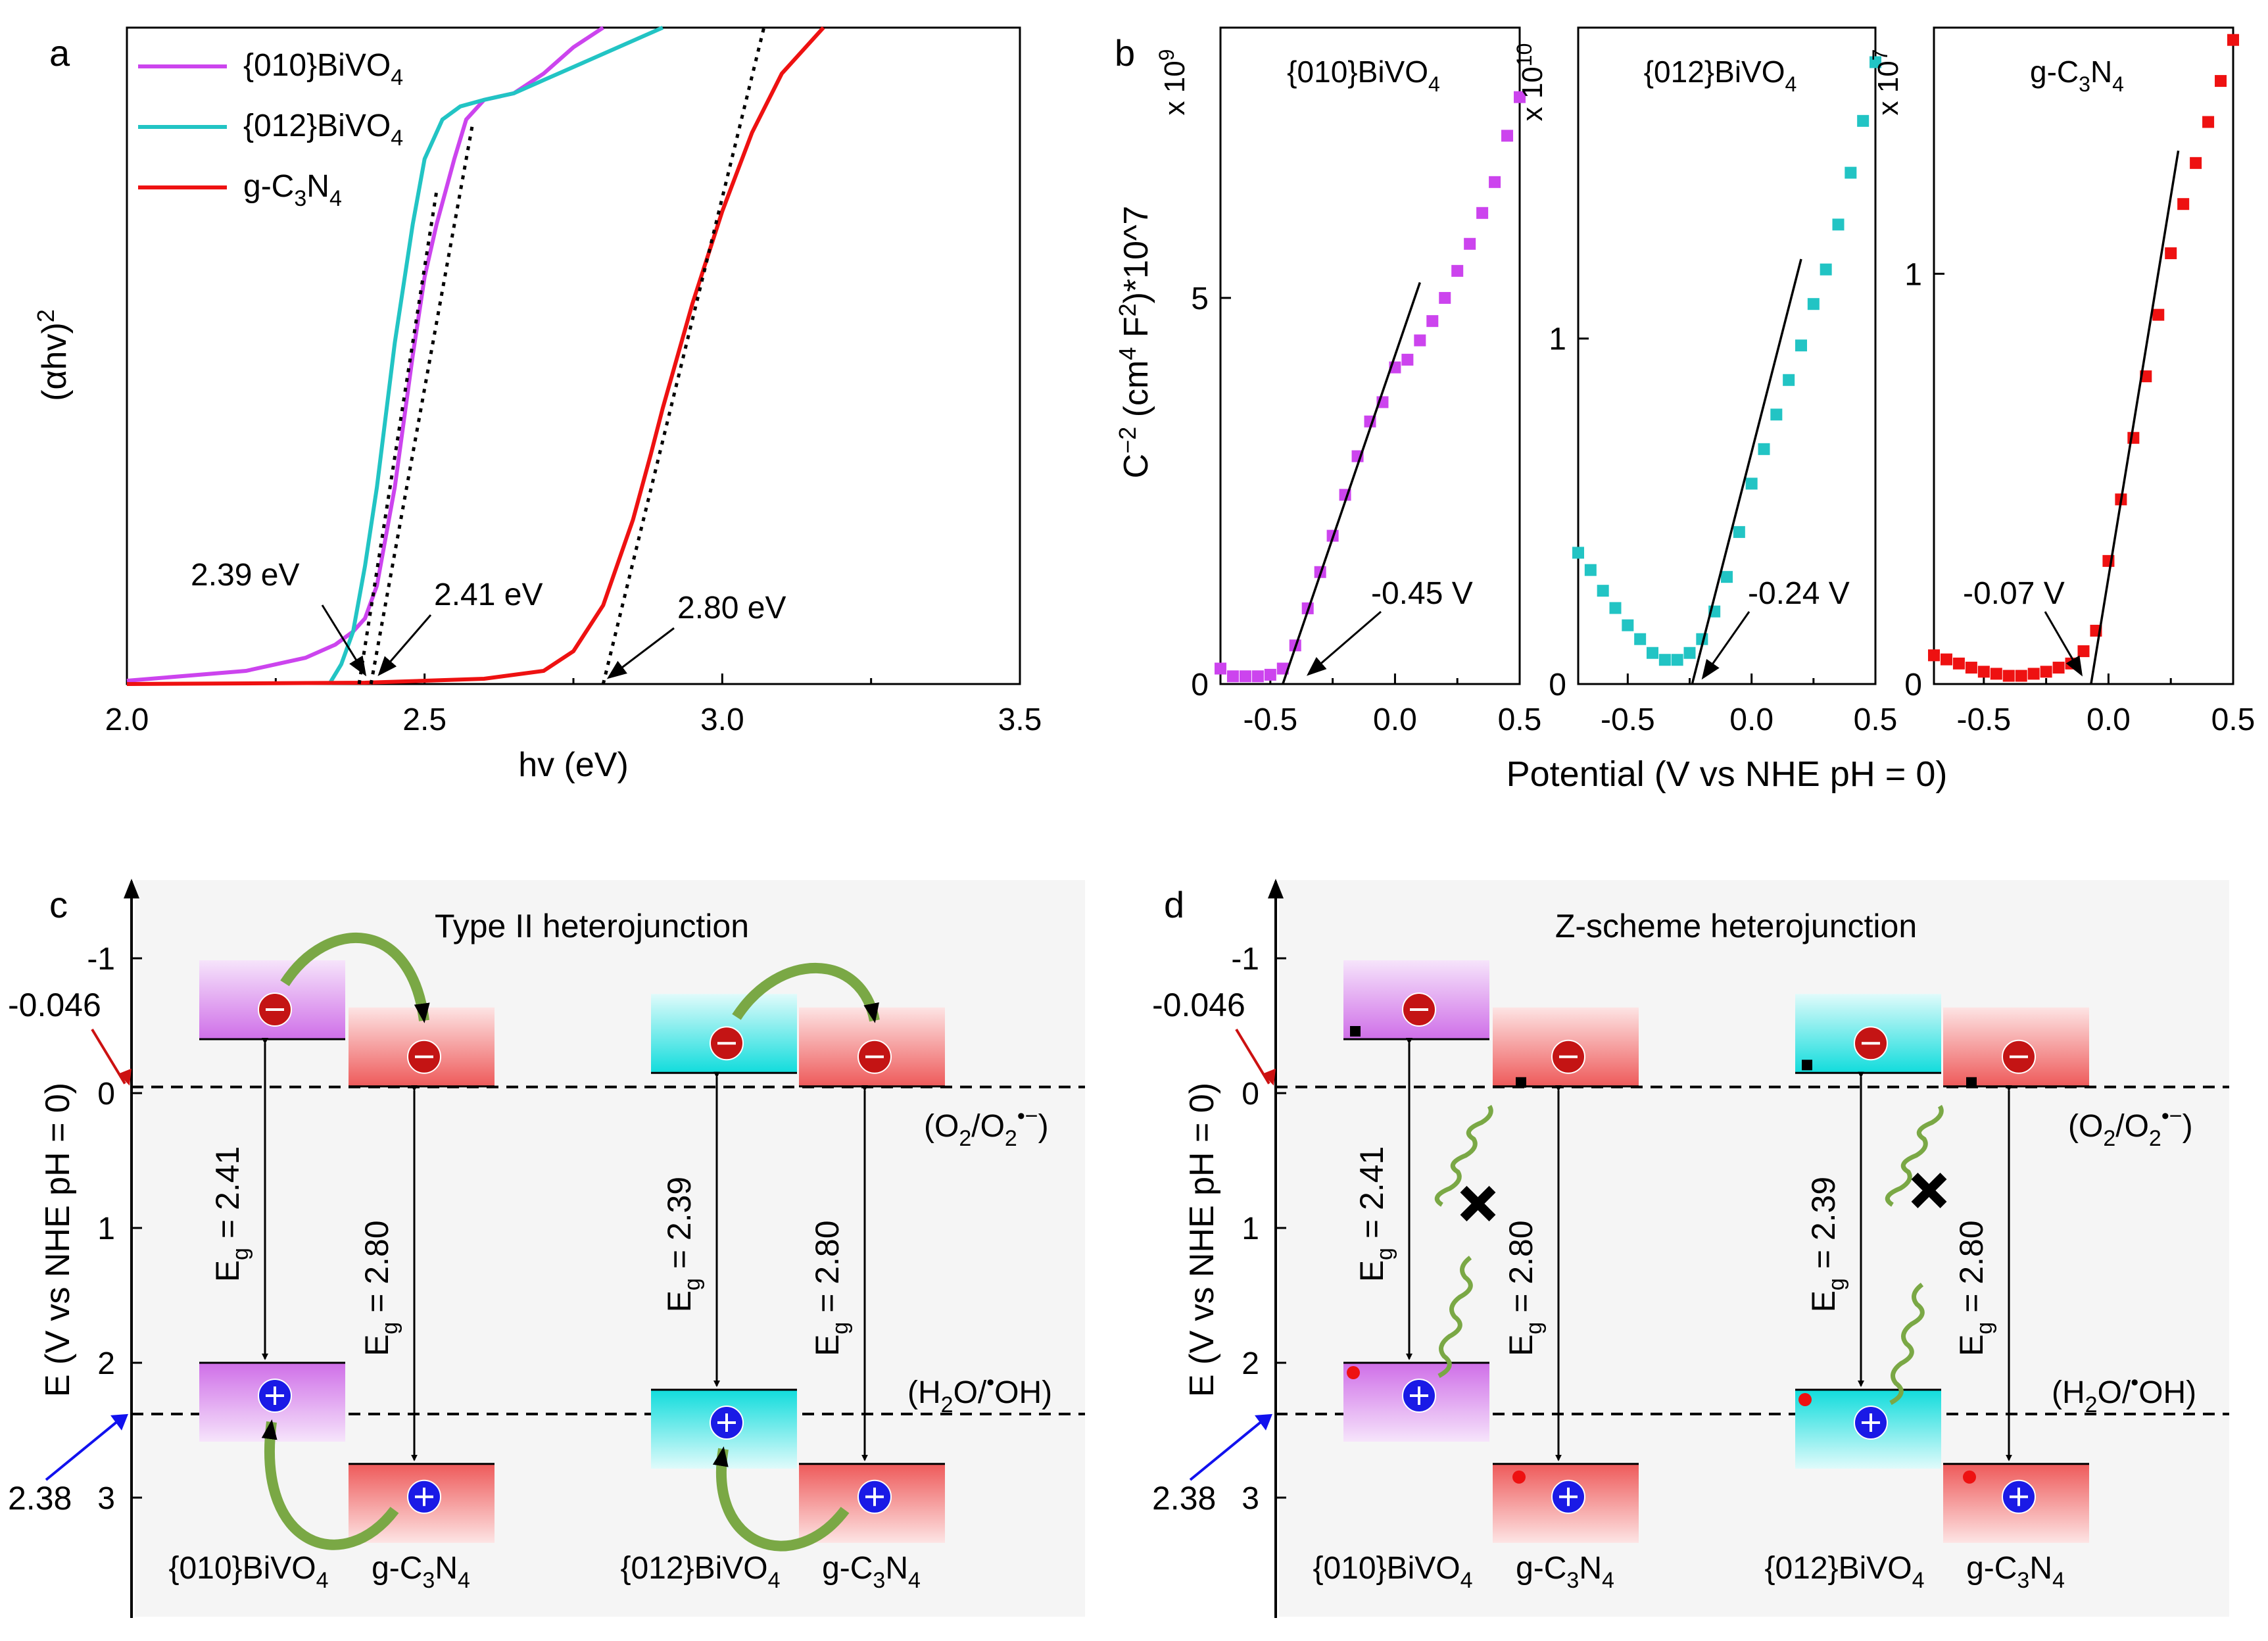  I want to click on title-text: {012}BiVO, so click(1714, 72).